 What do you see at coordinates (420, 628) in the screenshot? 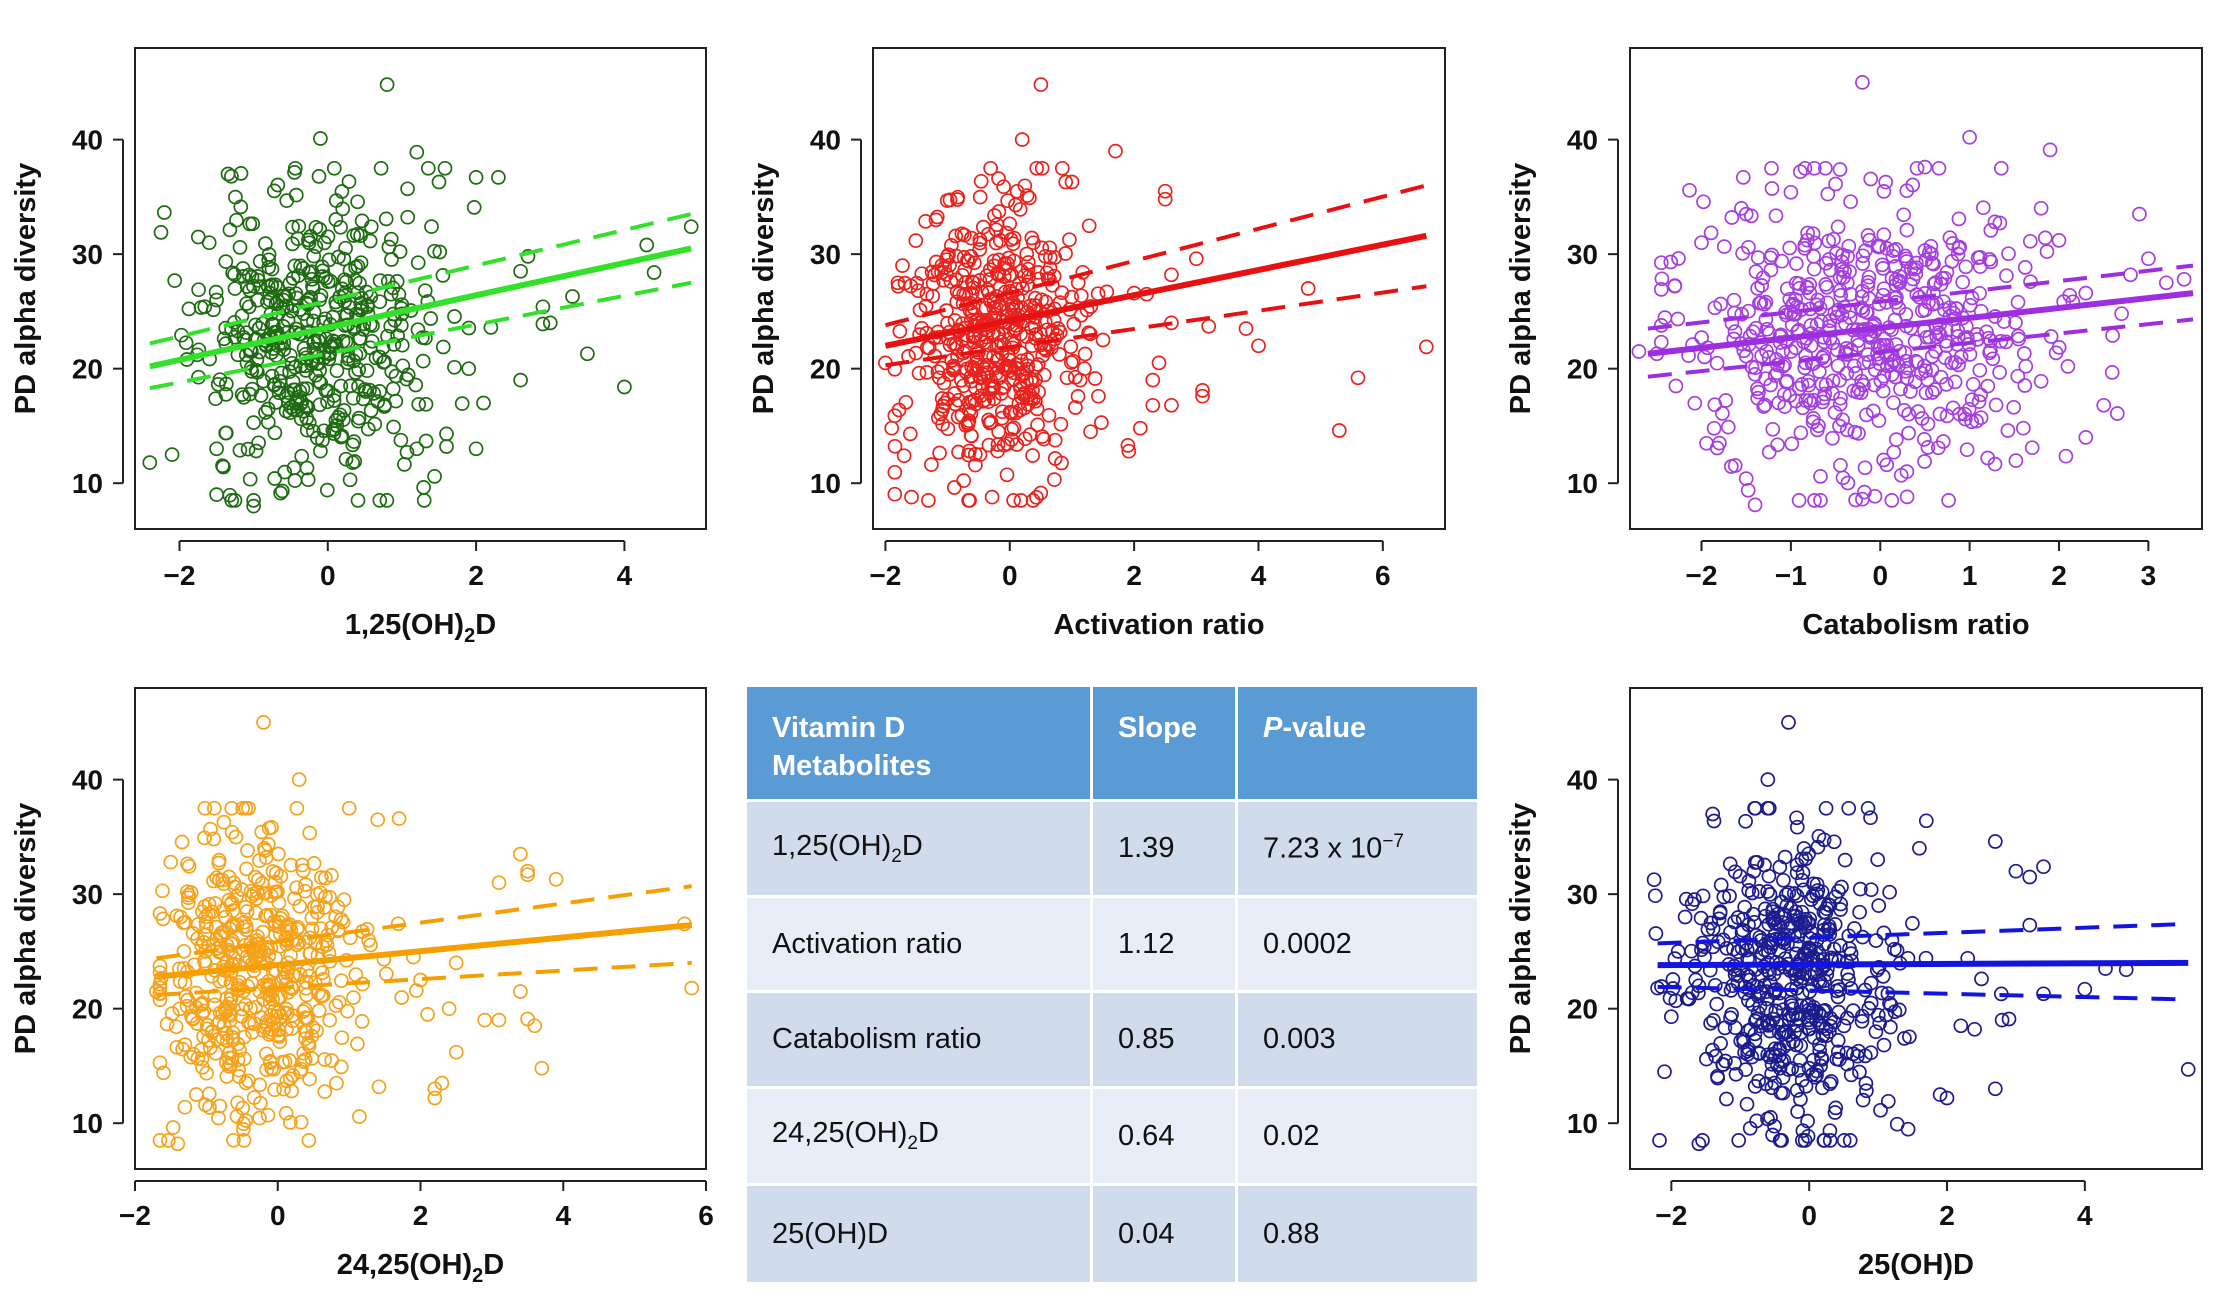
I see `x-axis-label: 1,25(OH)2D` at bounding box center [420, 628].